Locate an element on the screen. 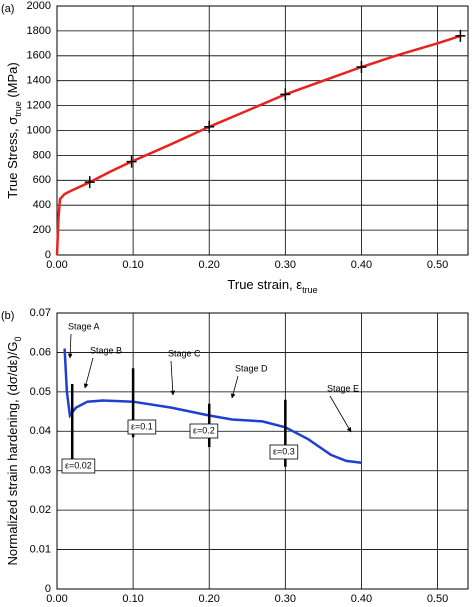 The image size is (474, 607). y-axis-title-part: 0 is located at coordinates (18, 338).